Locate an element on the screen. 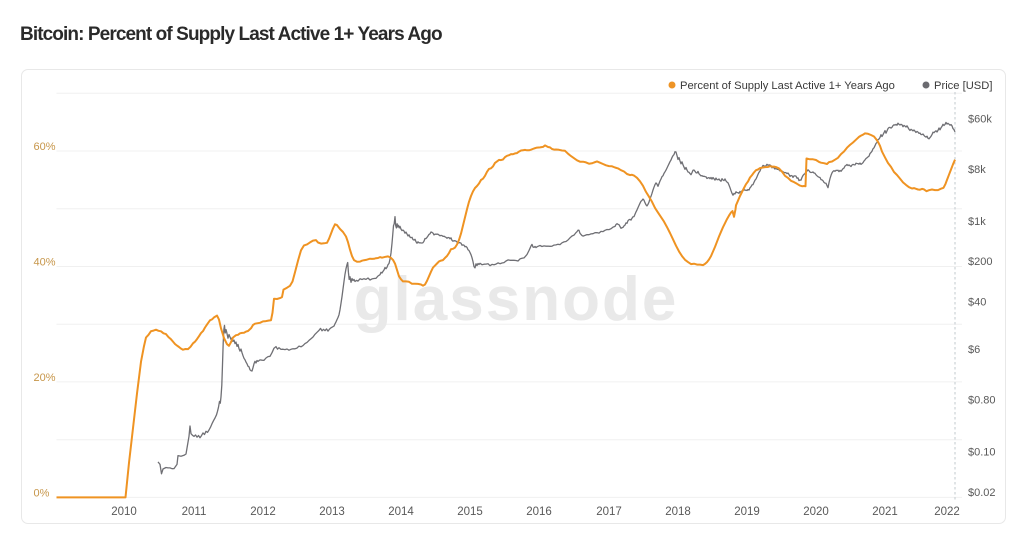 The image size is (1024, 538). svg-text: 2014 is located at coordinates (401, 512).